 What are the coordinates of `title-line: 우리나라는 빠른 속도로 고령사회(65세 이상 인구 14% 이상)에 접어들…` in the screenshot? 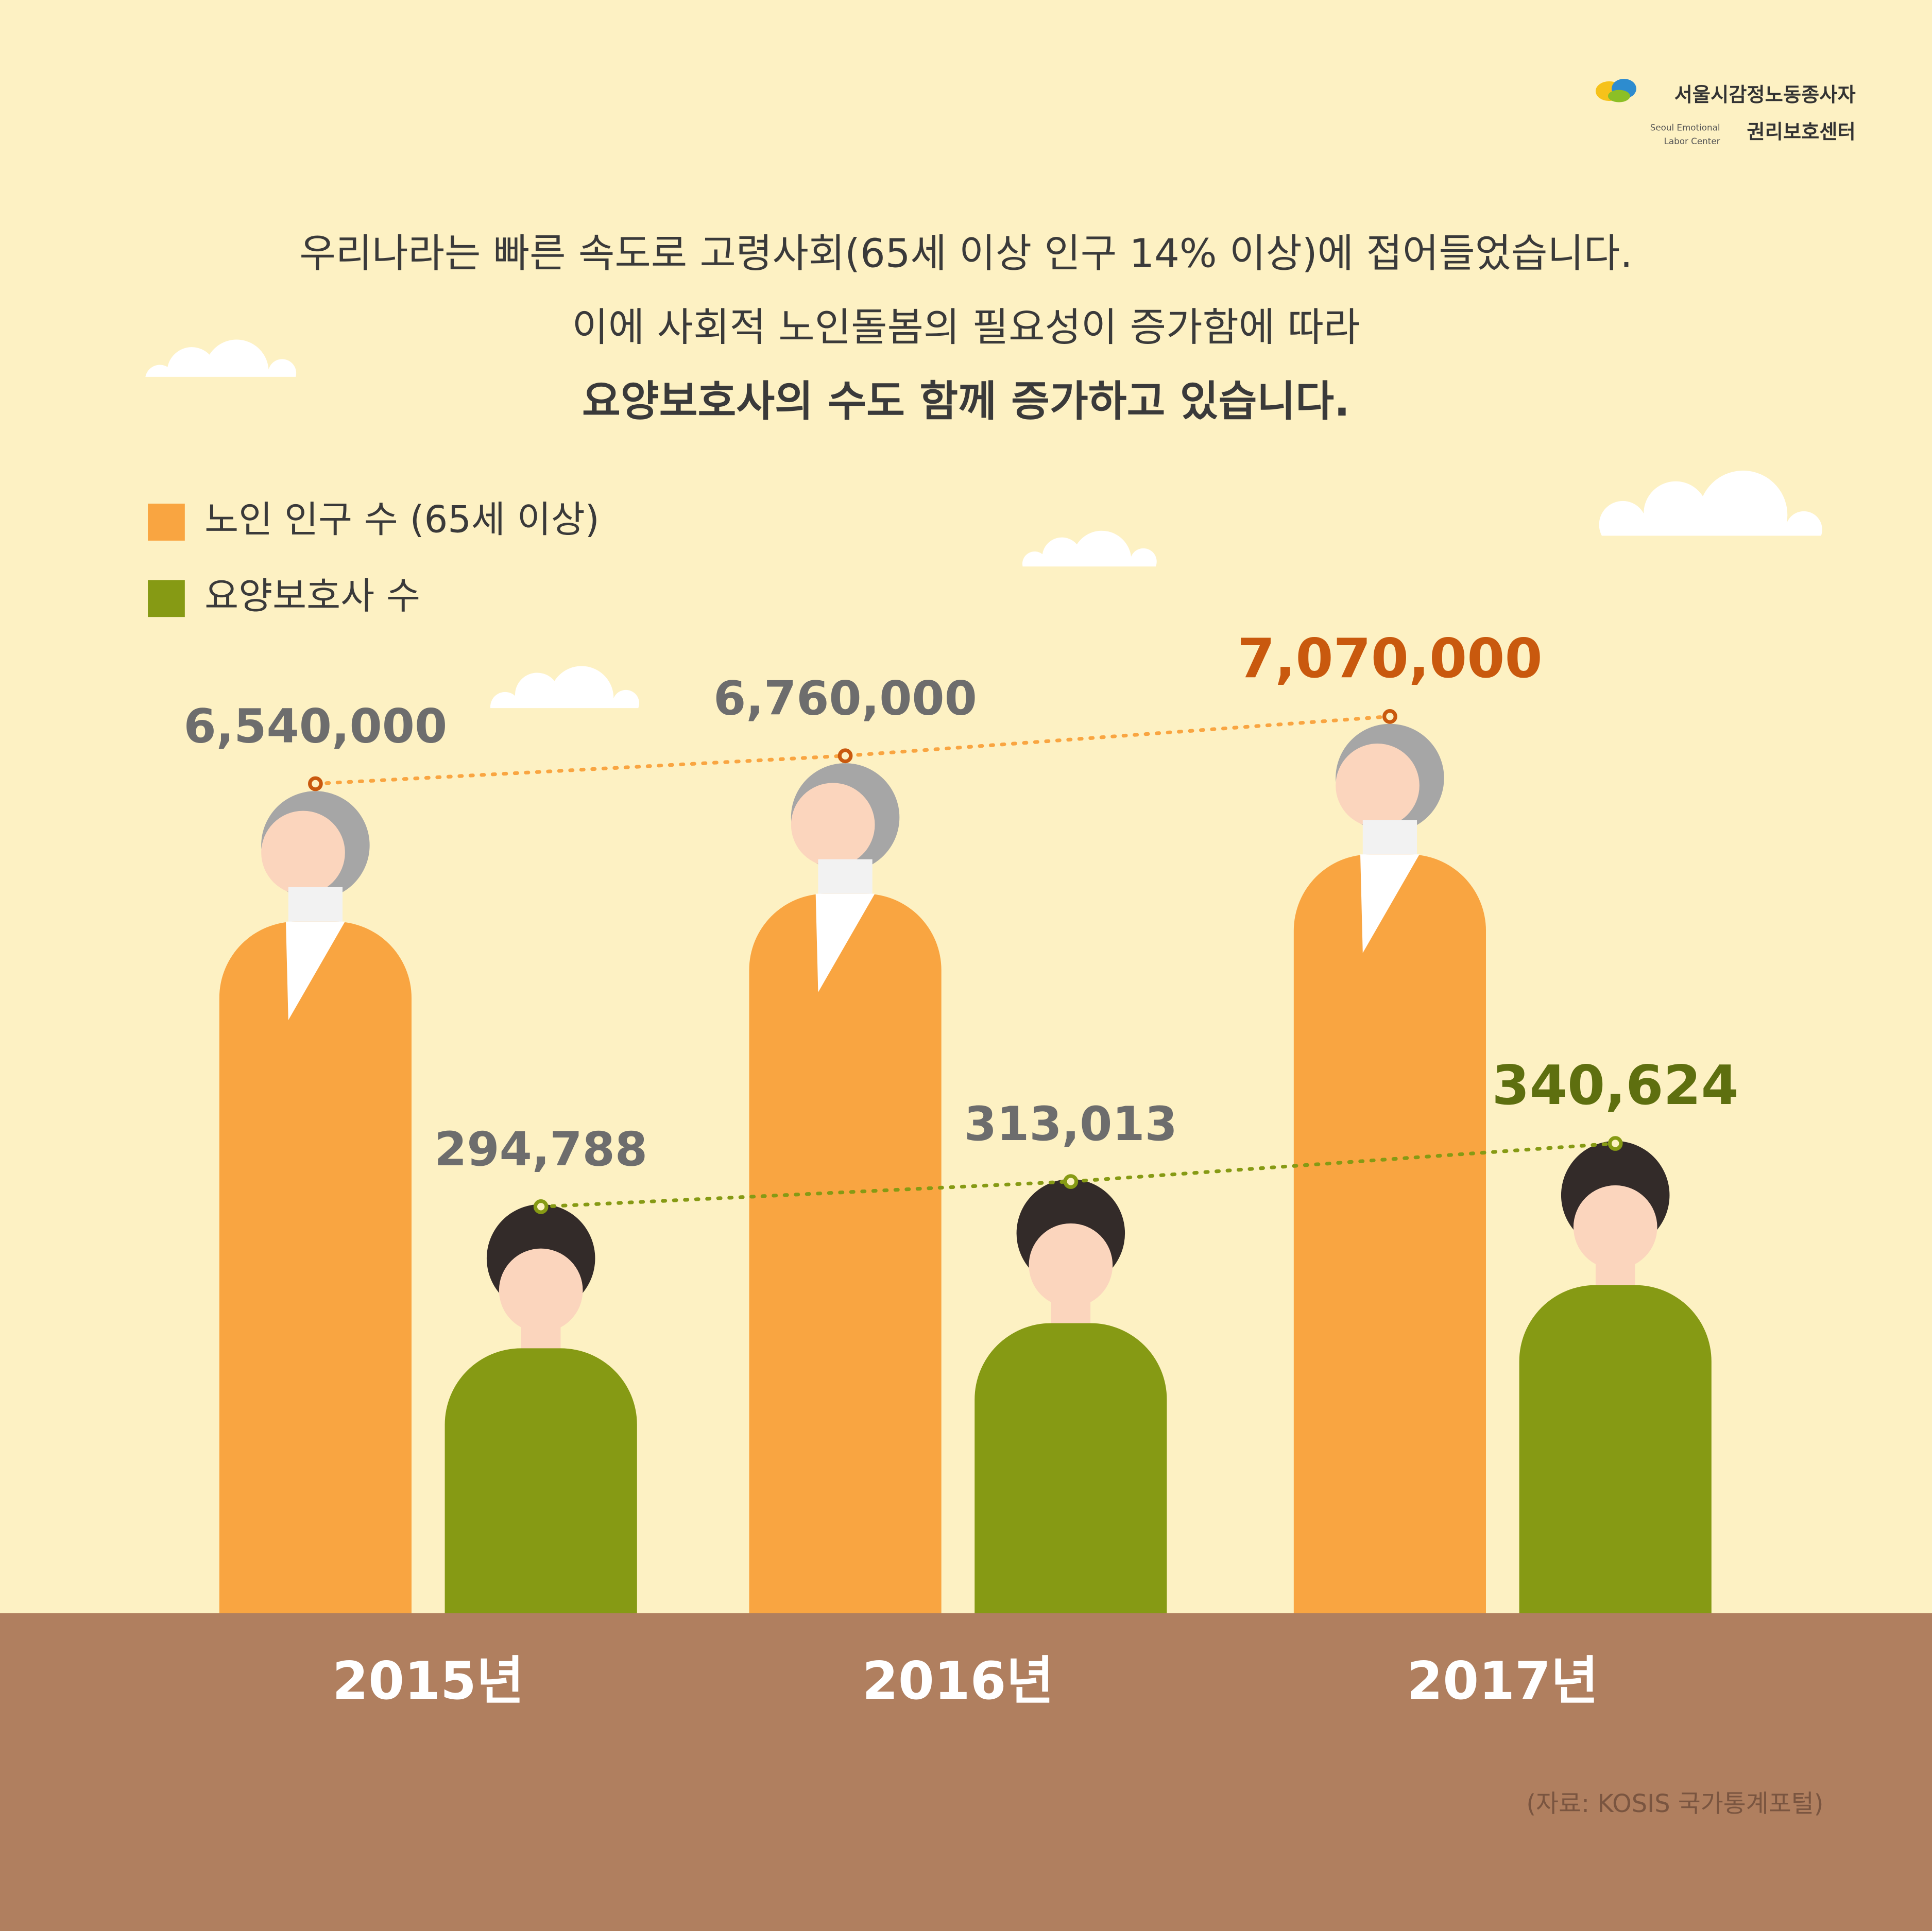 It's located at (965, 254).